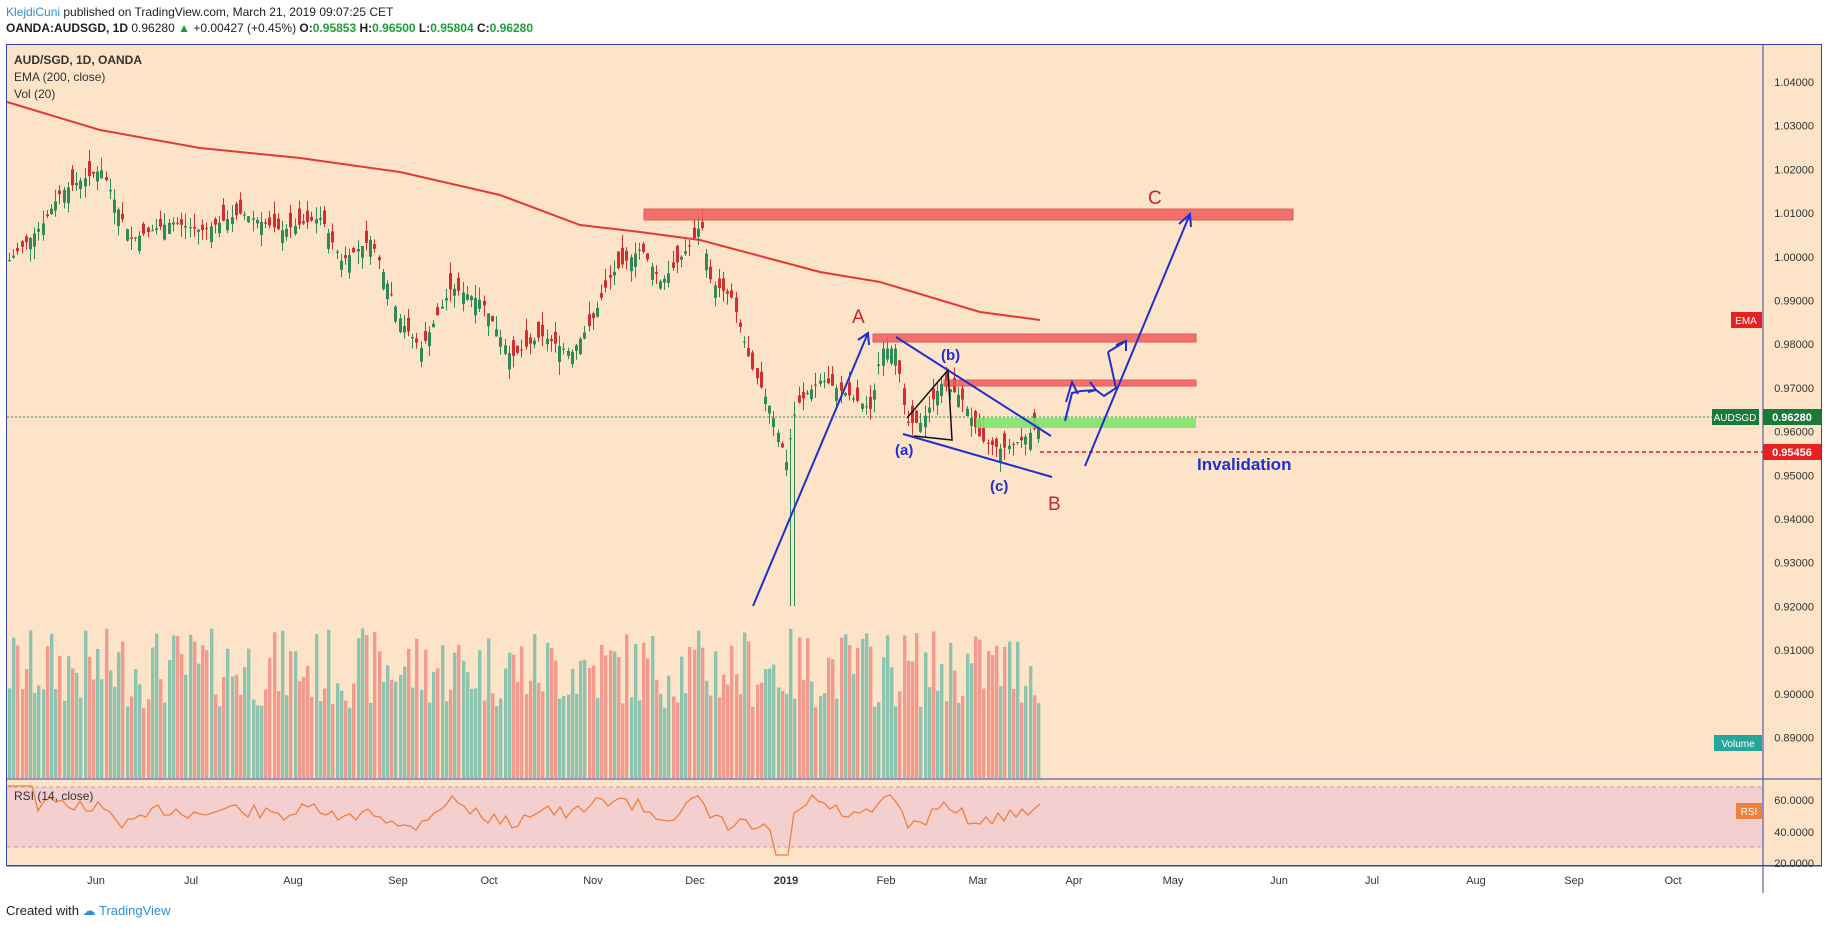 Image resolution: width=1828 pixels, height=930 pixels. Describe the element at coordinates (1034, 338) in the screenshot. I see `resistance-zone-A` at that location.